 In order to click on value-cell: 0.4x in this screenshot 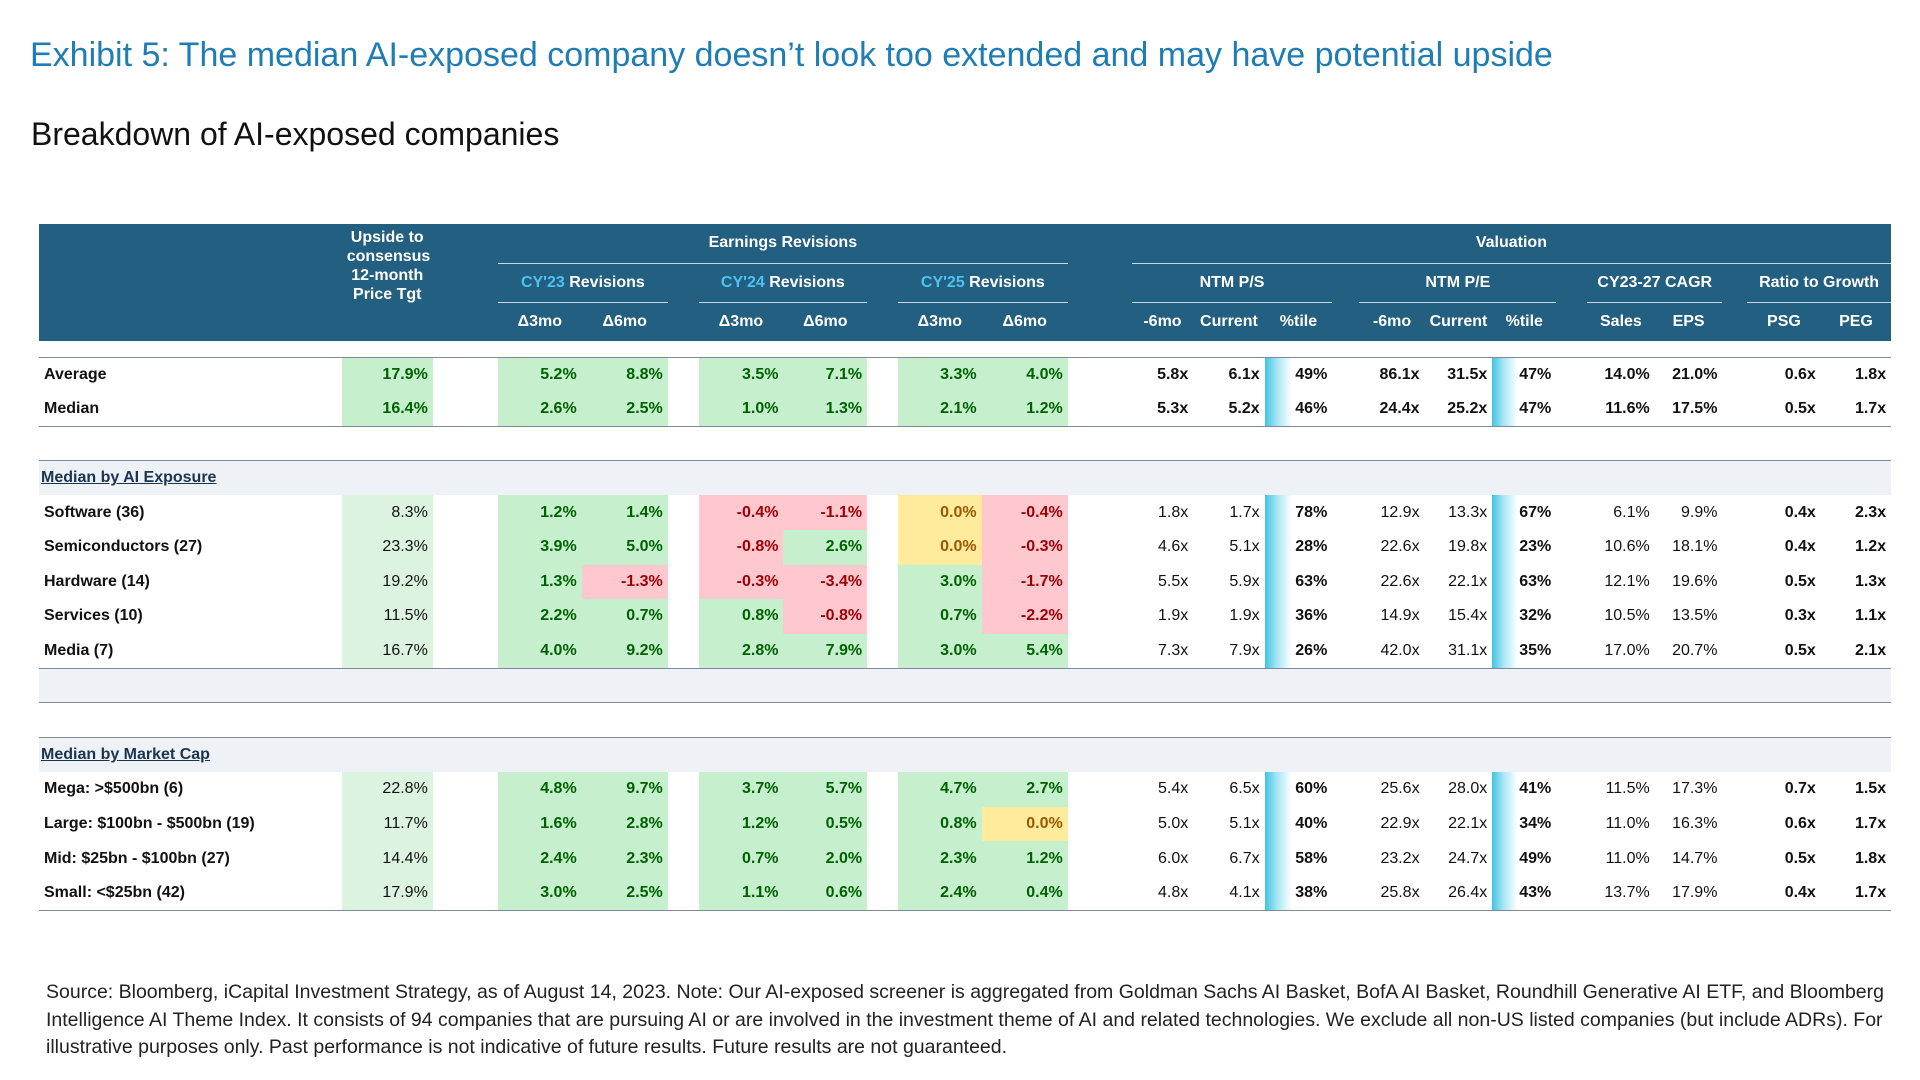, I will do `click(1800, 512)`.